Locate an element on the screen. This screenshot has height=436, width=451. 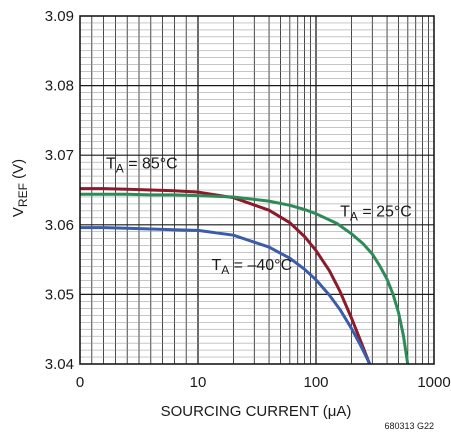
series-annotation-2: TA = –40°C is located at coordinates (251, 267).